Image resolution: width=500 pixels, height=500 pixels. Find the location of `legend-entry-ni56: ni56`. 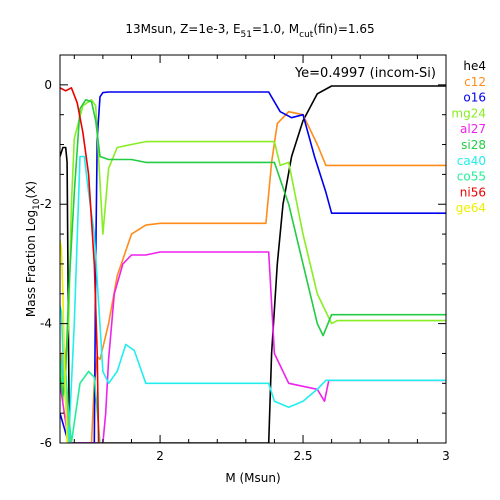

legend-entry-ni56: ni56 is located at coordinates (473, 192).